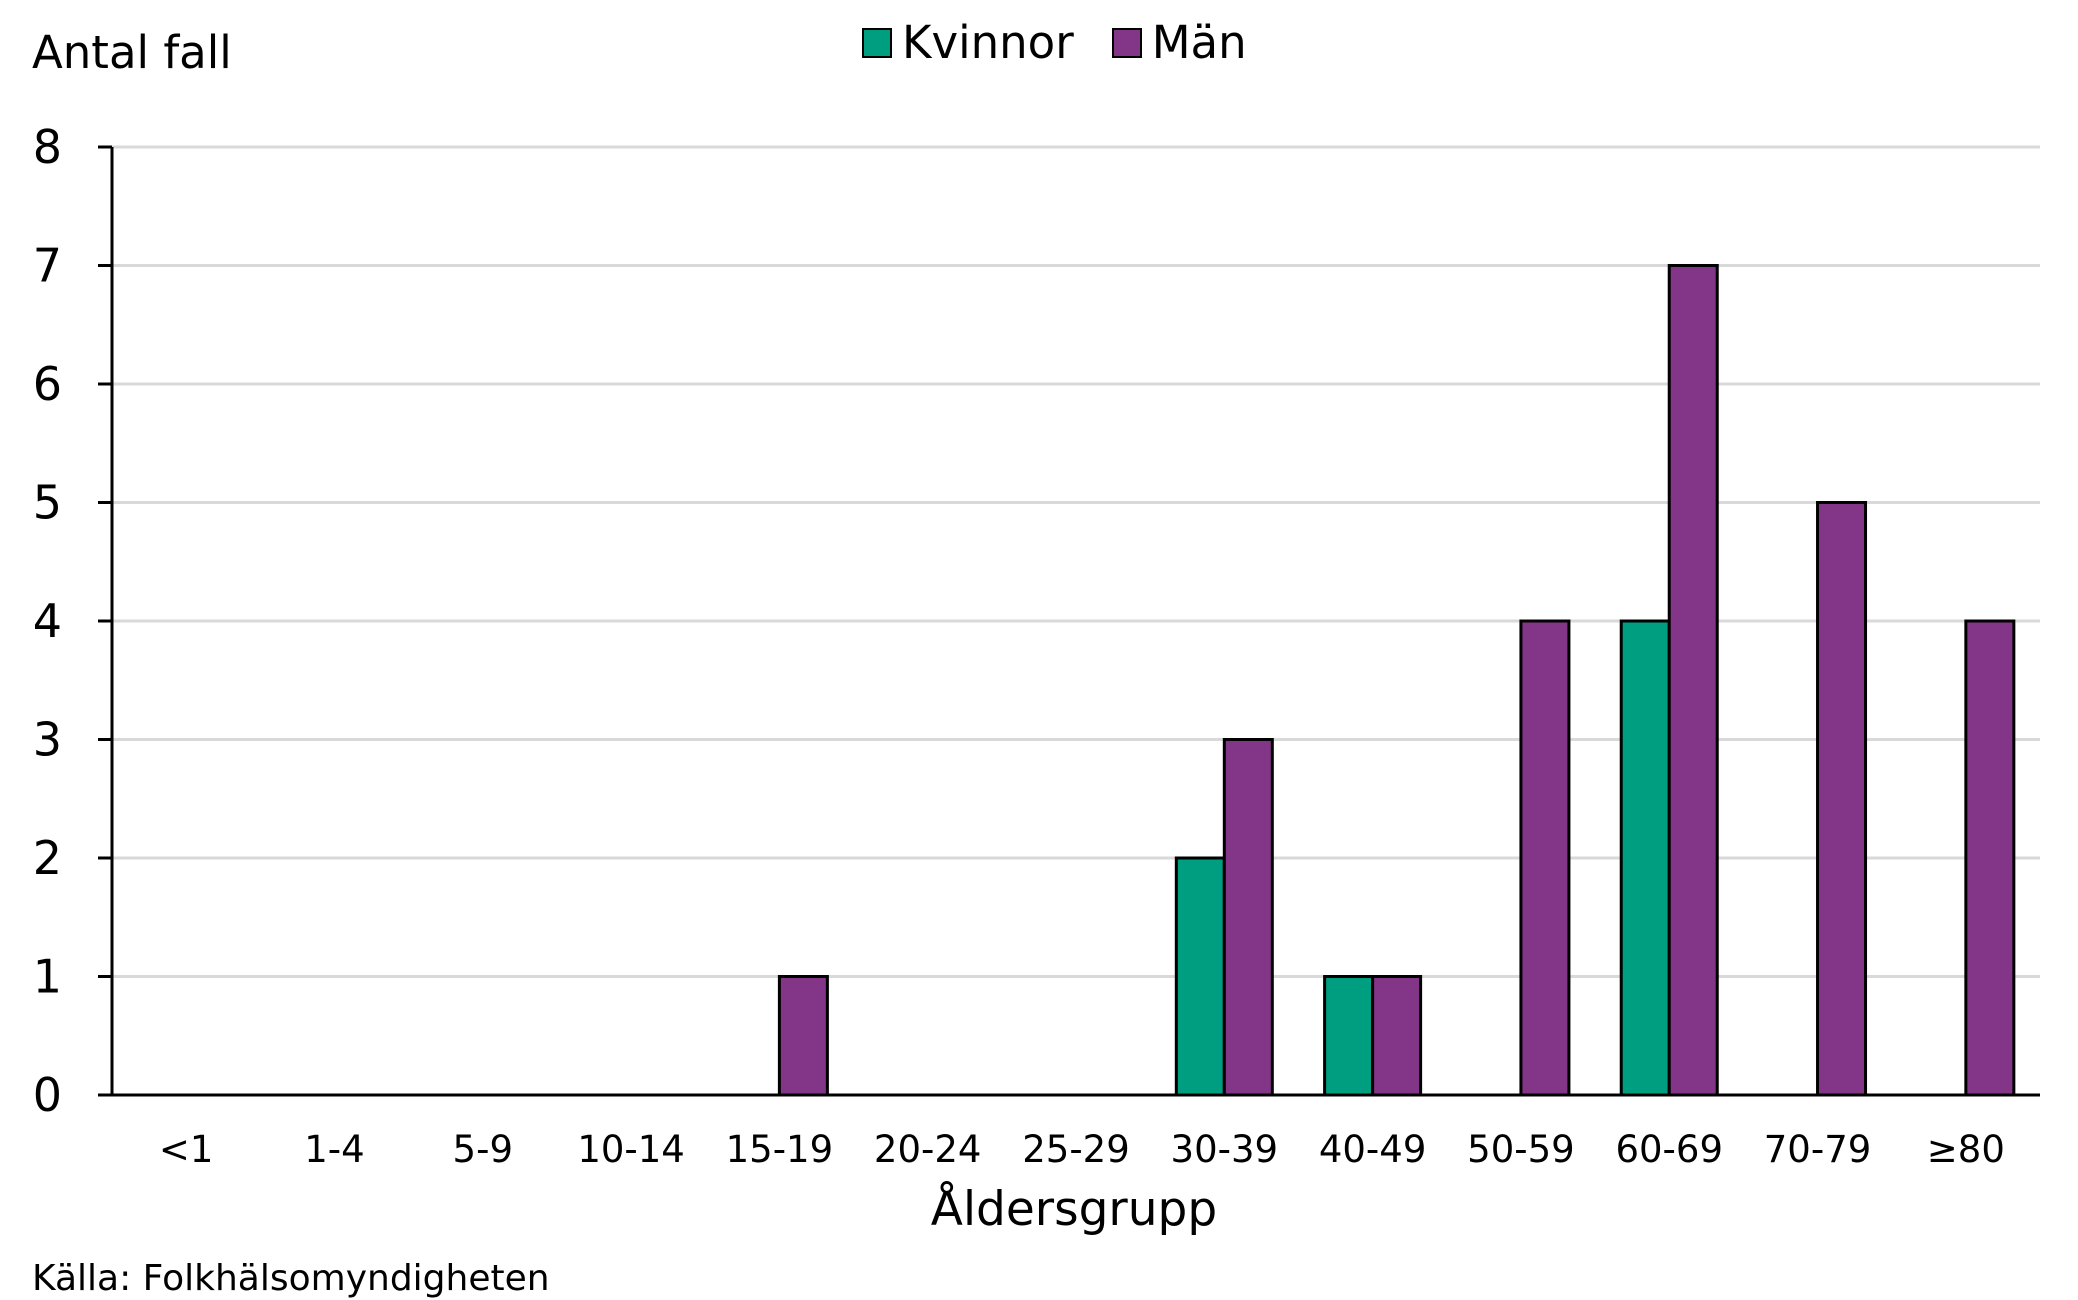 This screenshot has height=1300, width=2078. Describe the element at coordinates (186, 1149) in the screenshot. I see `x-tick-label: <1` at that location.